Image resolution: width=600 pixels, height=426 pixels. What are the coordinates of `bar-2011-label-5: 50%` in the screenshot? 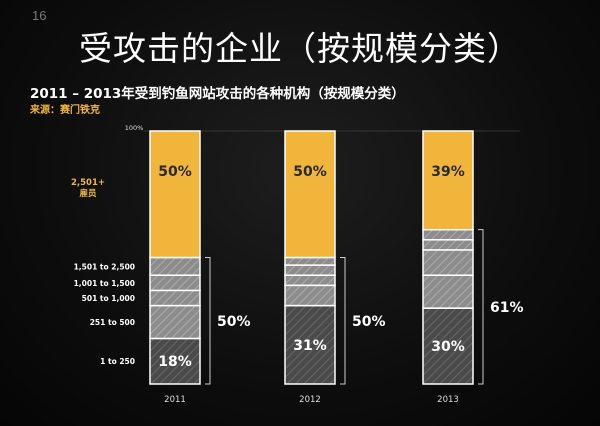 It's located at (175, 172).